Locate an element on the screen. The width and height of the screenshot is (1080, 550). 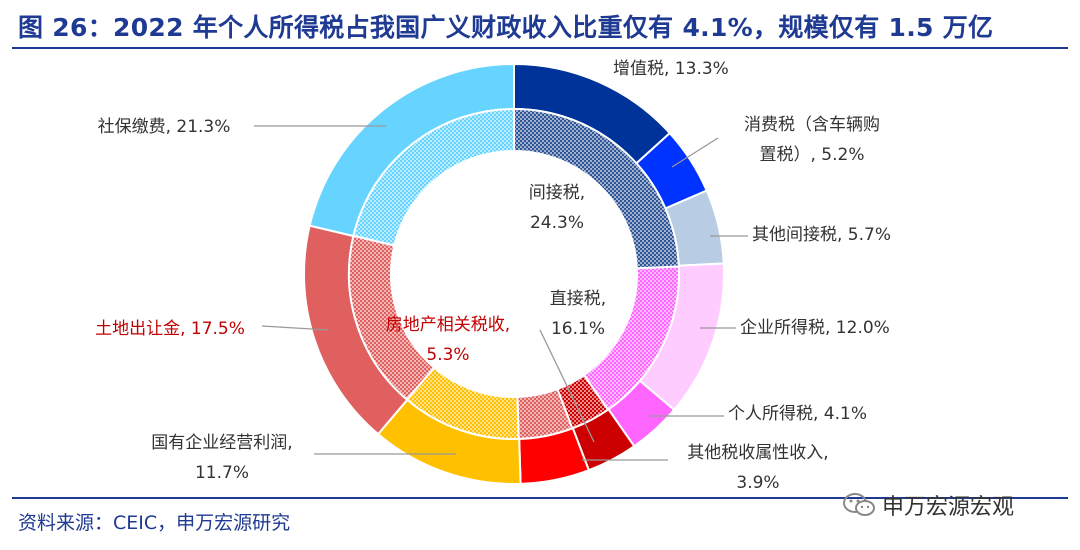
outer-ring-label-3: 企业所得税, 12.0% is located at coordinates (815, 328).